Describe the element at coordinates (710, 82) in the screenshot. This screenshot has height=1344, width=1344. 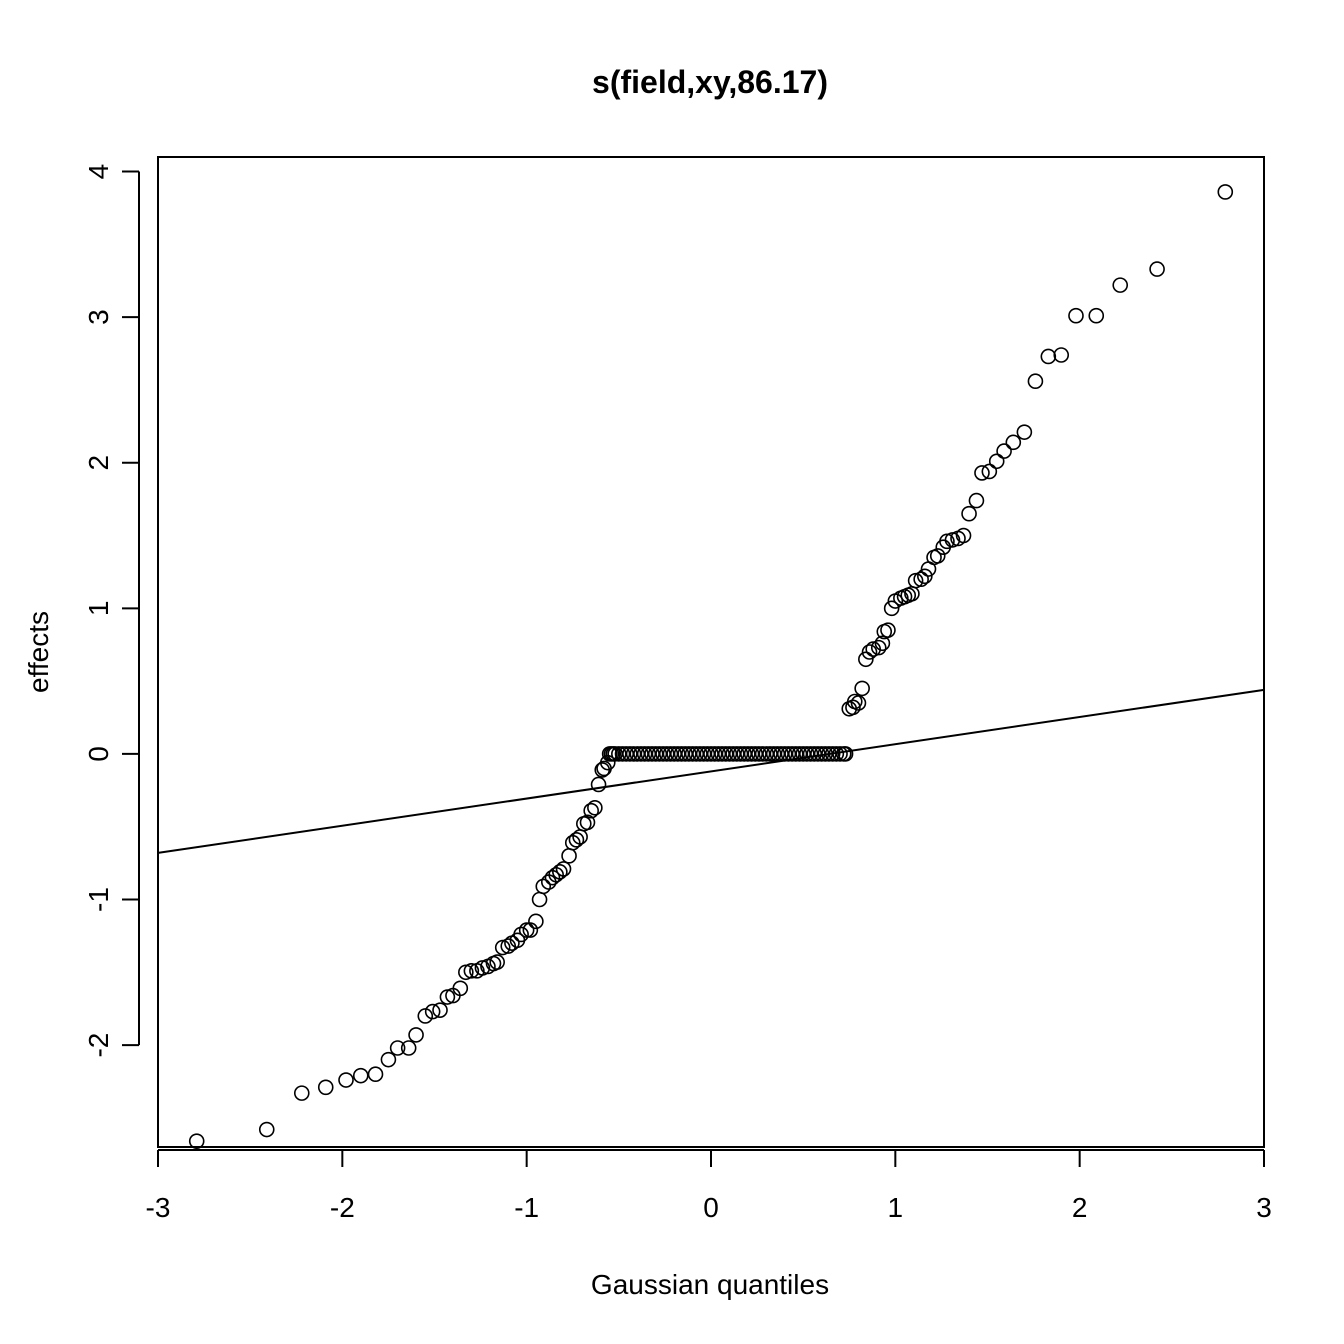
I see `chart-title: s(field,xy,86.17)` at that location.